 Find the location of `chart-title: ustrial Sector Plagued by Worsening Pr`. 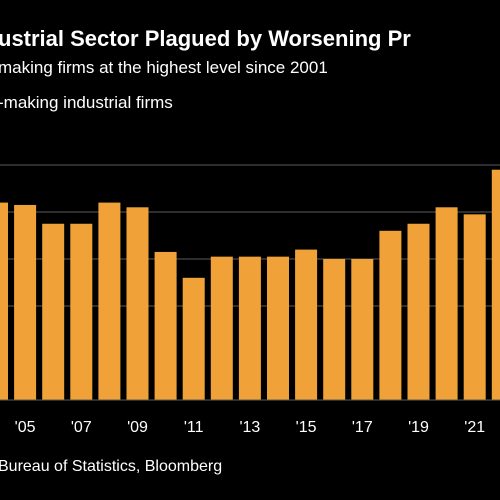

chart-title: ustrial Sector Plagued by Worsening Pr is located at coordinates (205, 38).